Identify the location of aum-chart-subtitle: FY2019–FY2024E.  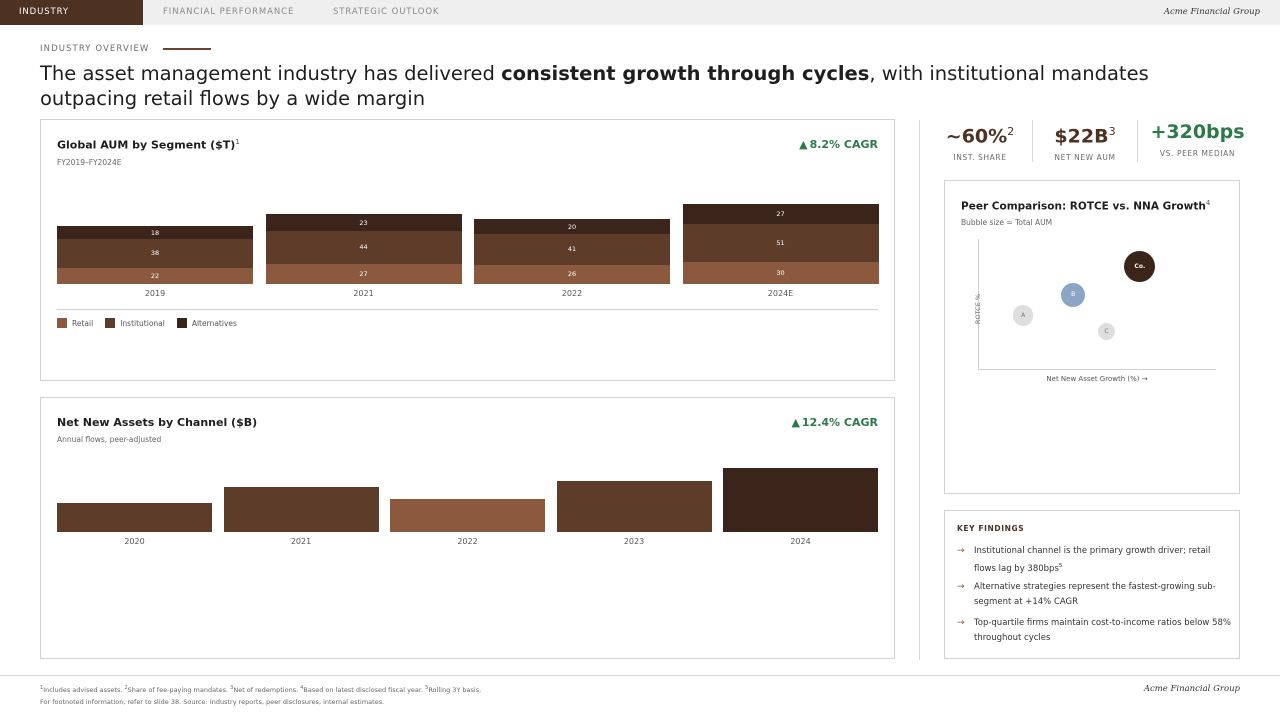
(89, 162).